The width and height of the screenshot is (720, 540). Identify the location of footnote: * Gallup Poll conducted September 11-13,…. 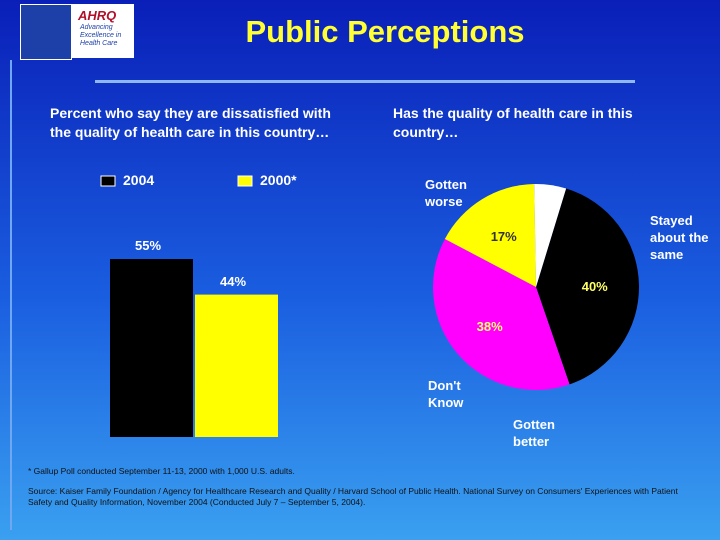
(161, 471).